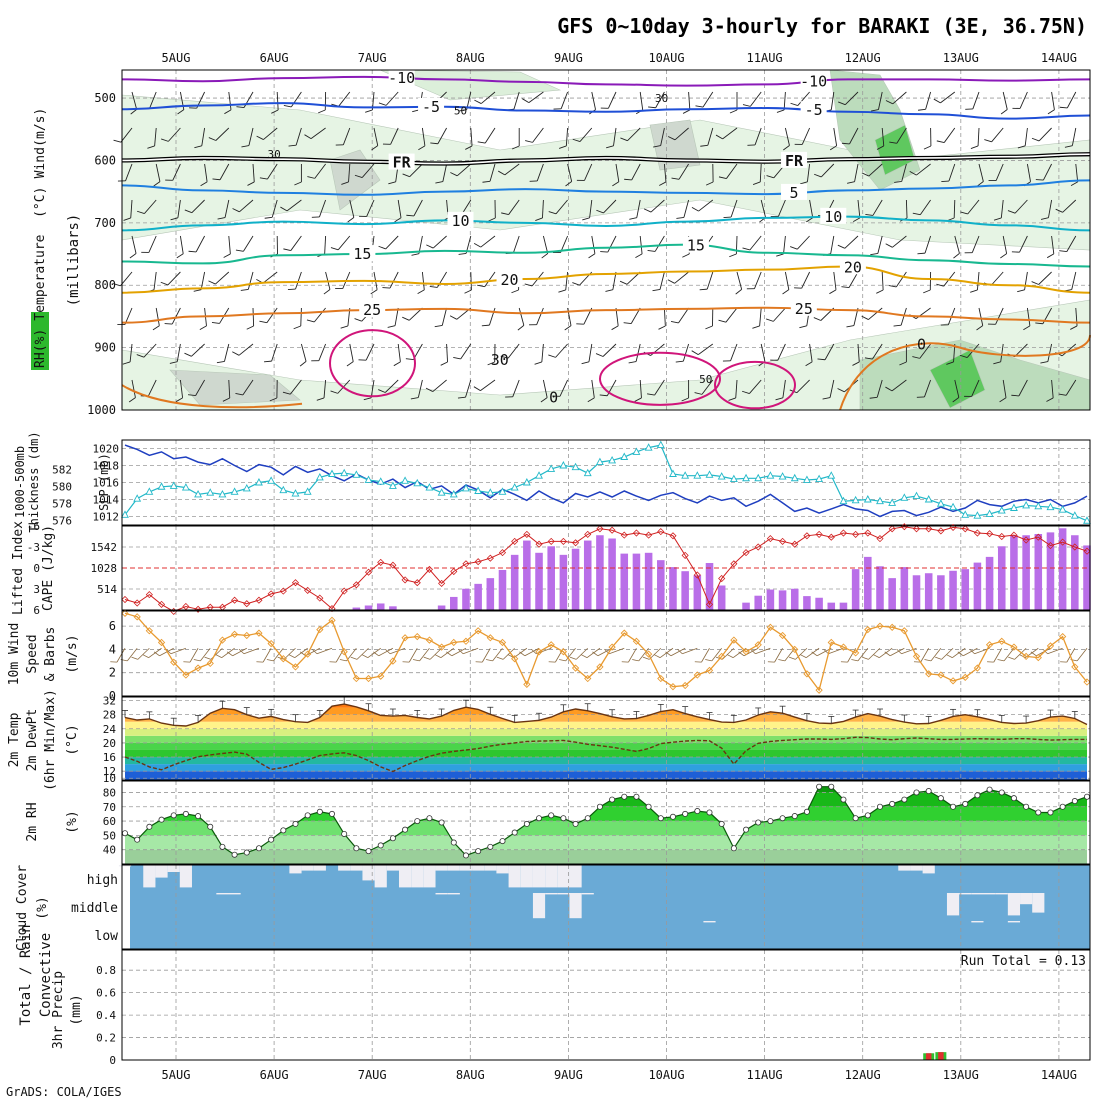  Describe the element at coordinates (33, 547) in the screenshot. I see `li-ytick: -3` at that location.